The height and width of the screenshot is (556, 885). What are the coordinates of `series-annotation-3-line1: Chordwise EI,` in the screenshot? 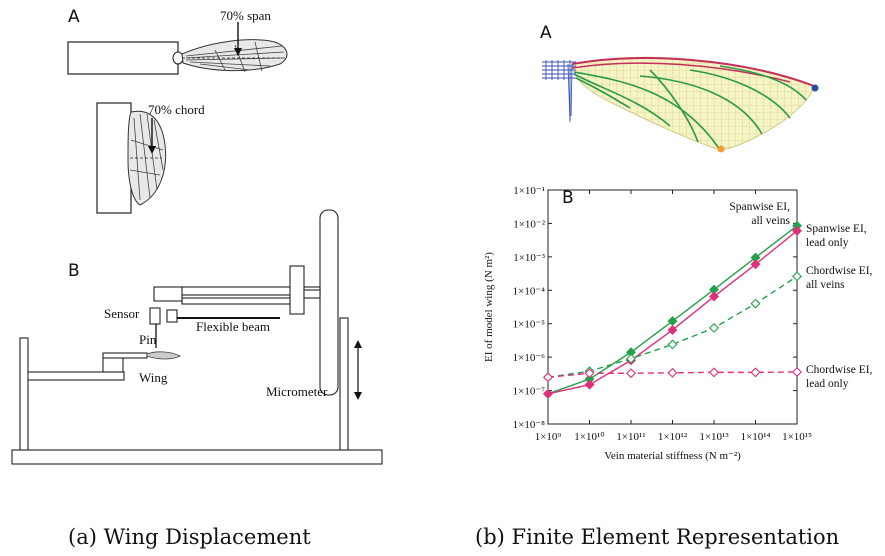 It's located at (839, 370).